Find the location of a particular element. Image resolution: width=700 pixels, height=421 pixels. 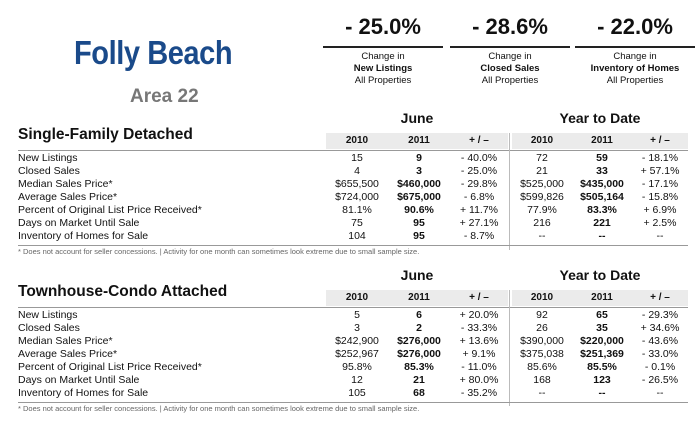

cell: 68 is located at coordinates (419, 393).